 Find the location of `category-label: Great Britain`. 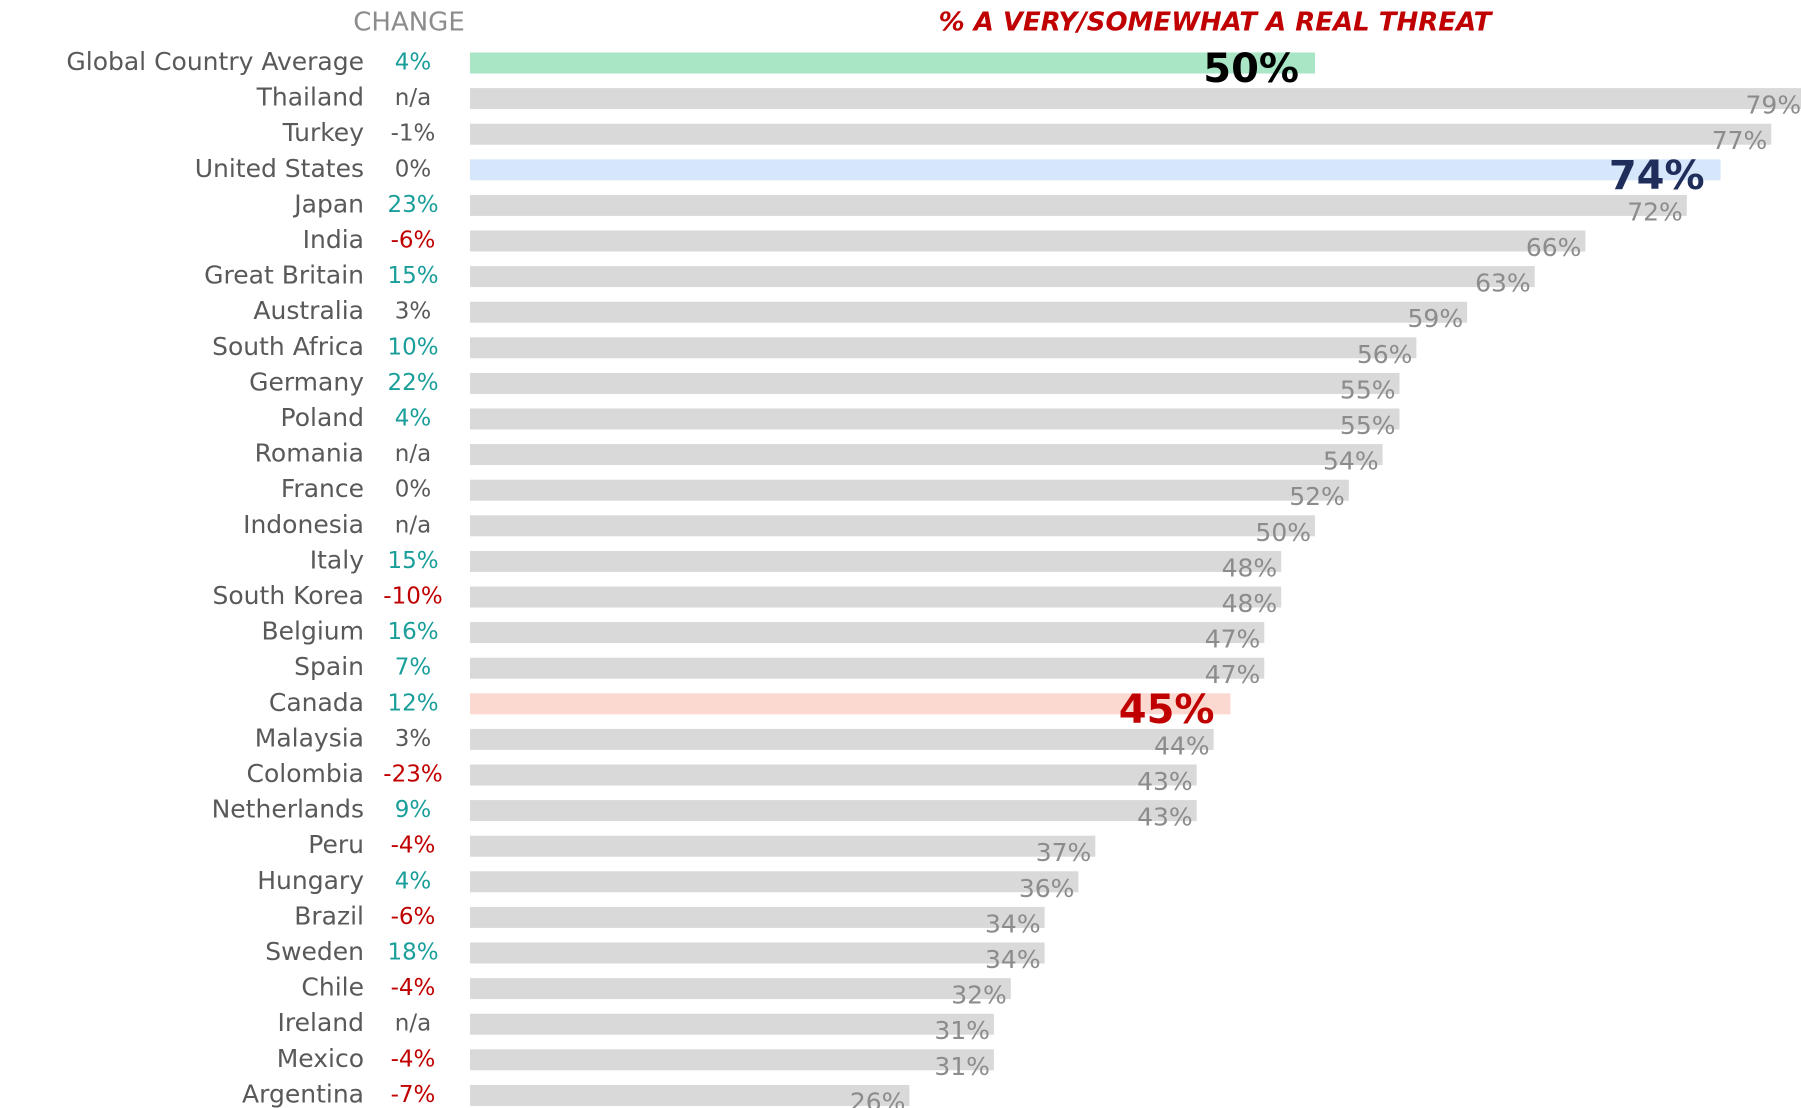

category-label: Great Britain is located at coordinates (284, 275).